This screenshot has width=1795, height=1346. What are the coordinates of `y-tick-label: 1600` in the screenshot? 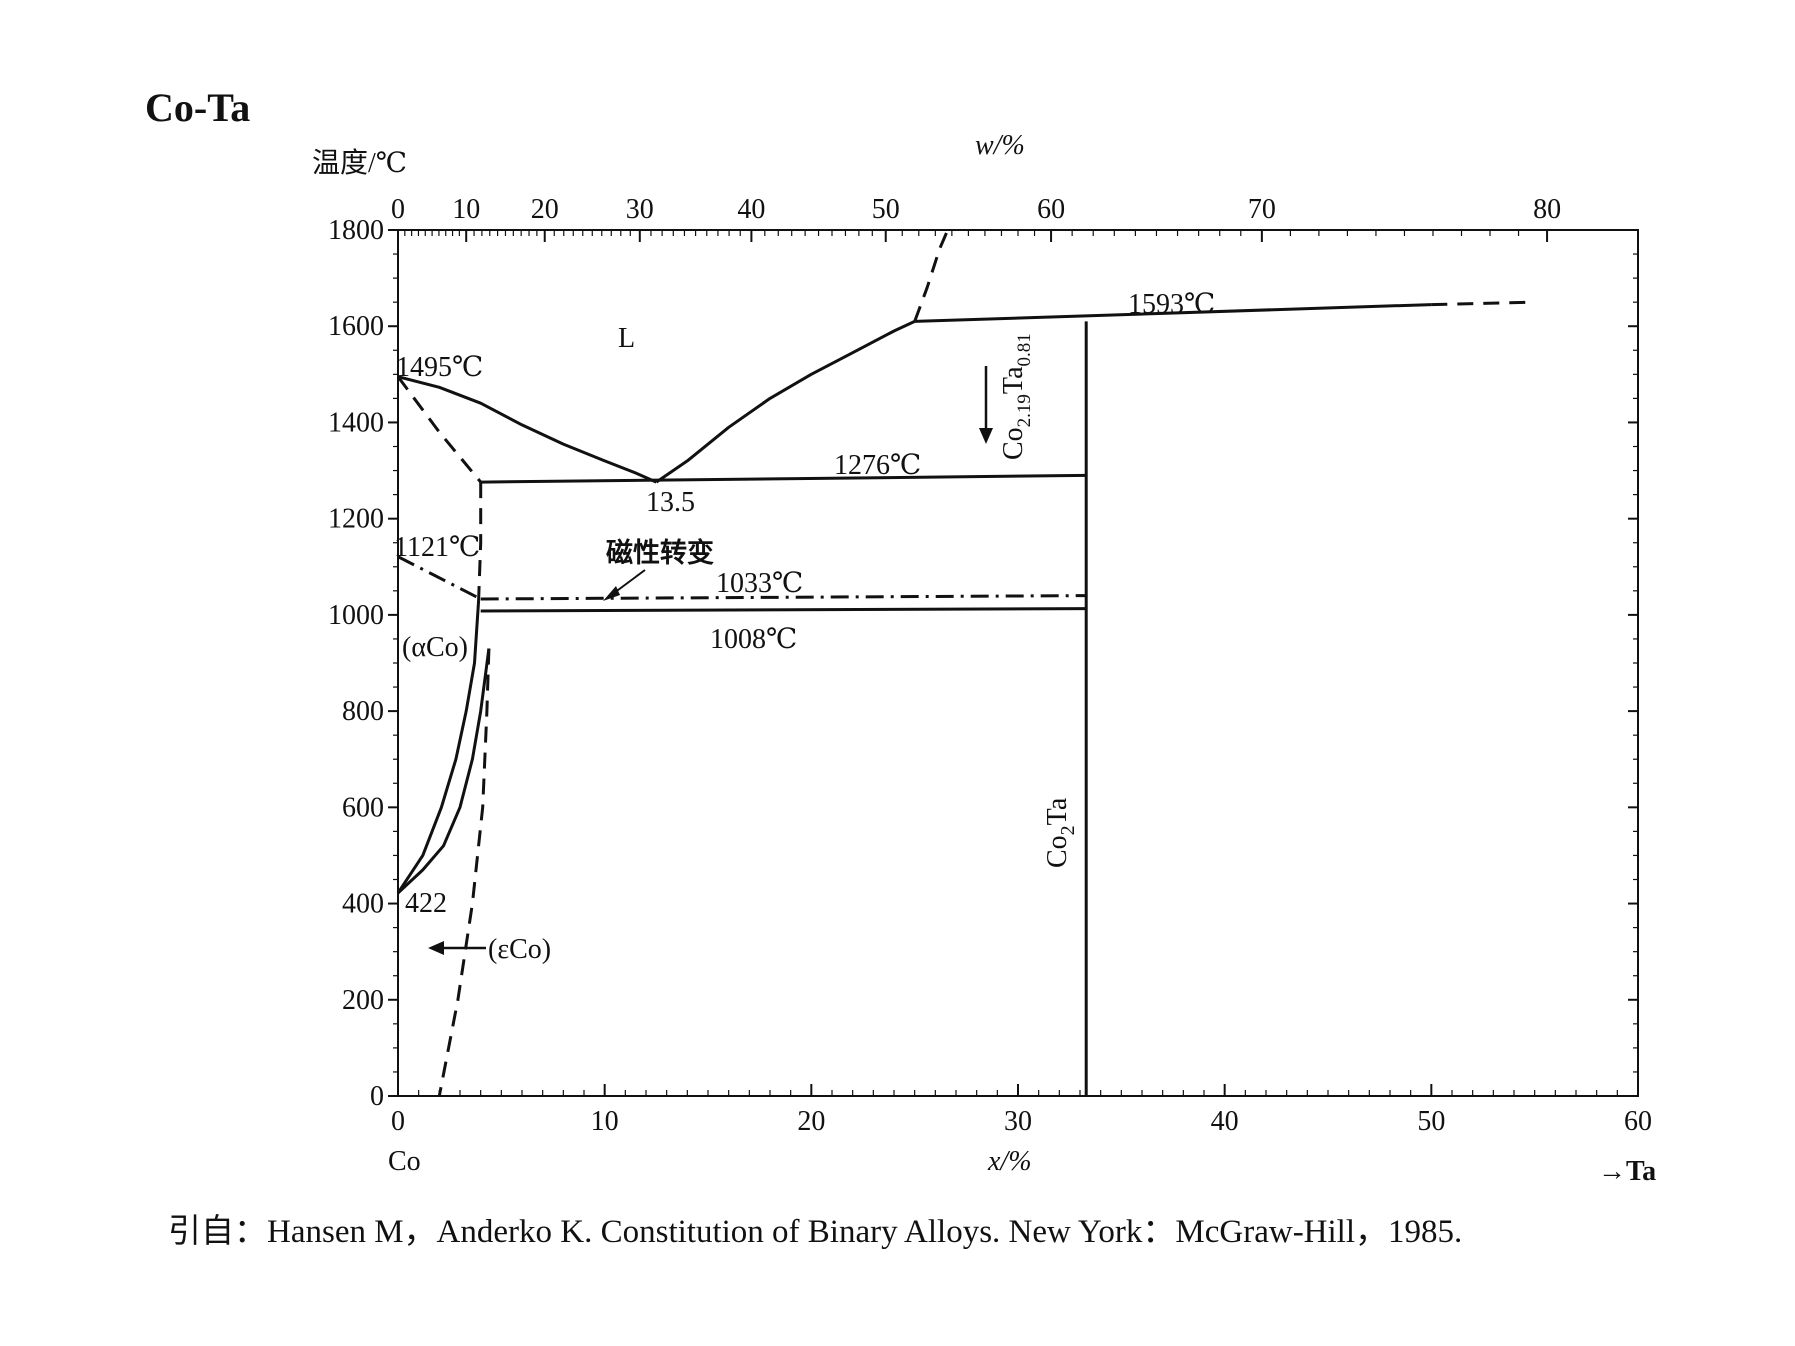 It's located at (356, 326).